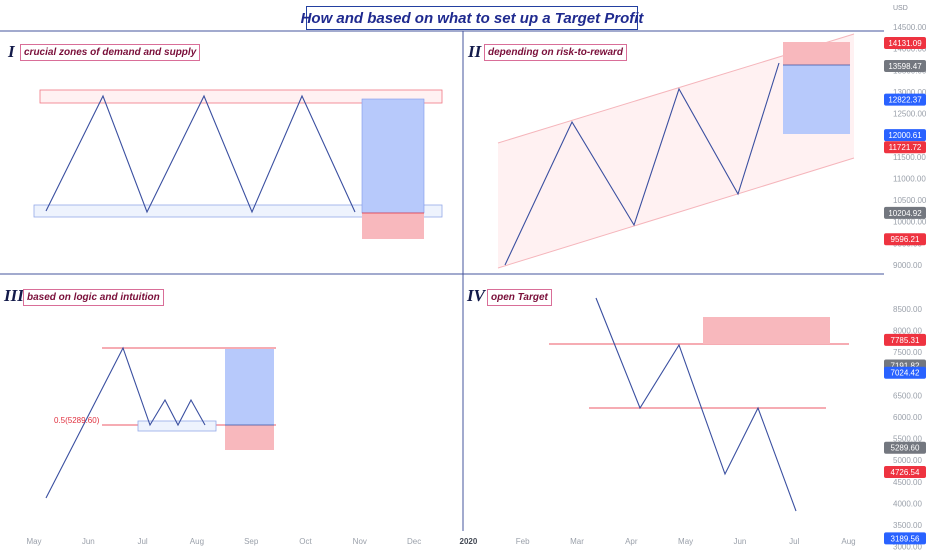 The image size is (932, 550). What do you see at coordinates (907, 525) in the screenshot?
I see `y-tick-label: 3500.00` at bounding box center [907, 525].